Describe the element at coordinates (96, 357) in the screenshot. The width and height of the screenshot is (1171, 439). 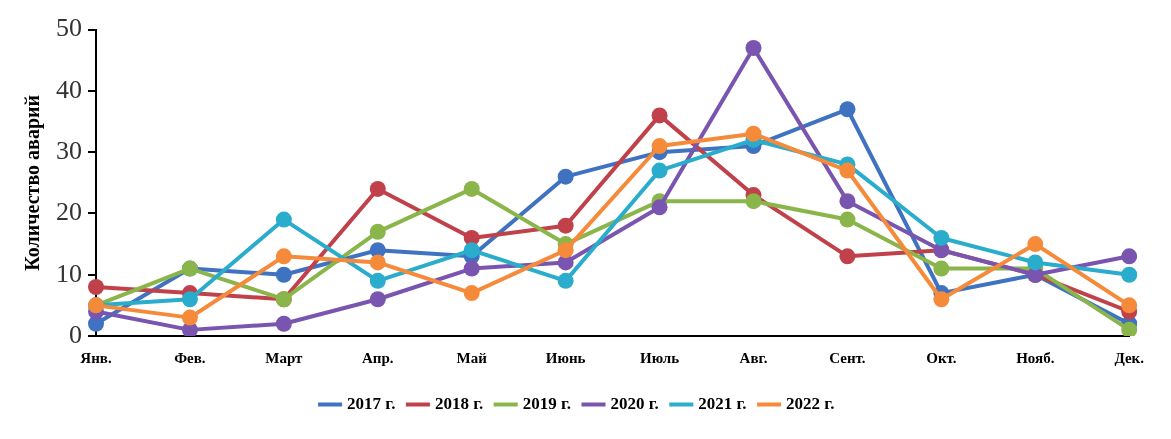
I see `x-tick-label: Янв.` at that location.